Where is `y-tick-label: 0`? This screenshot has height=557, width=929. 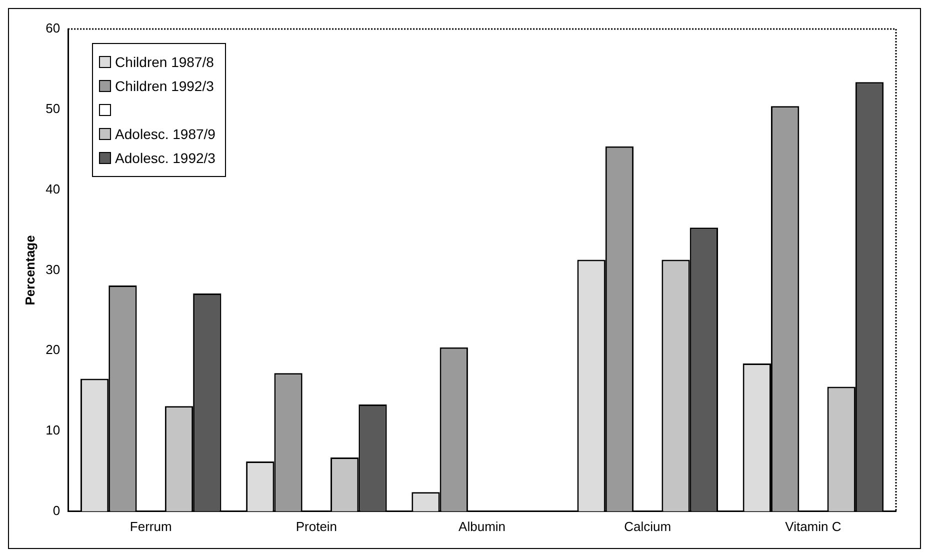
y-tick-label: 0 is located at coordinates (56, 510).